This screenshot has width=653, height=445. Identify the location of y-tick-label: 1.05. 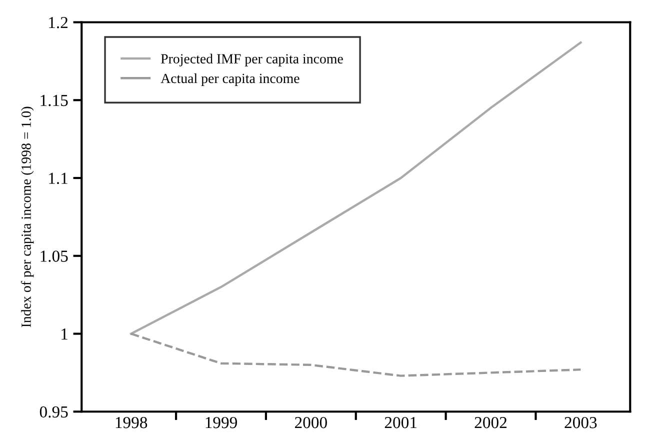
(54, 256).